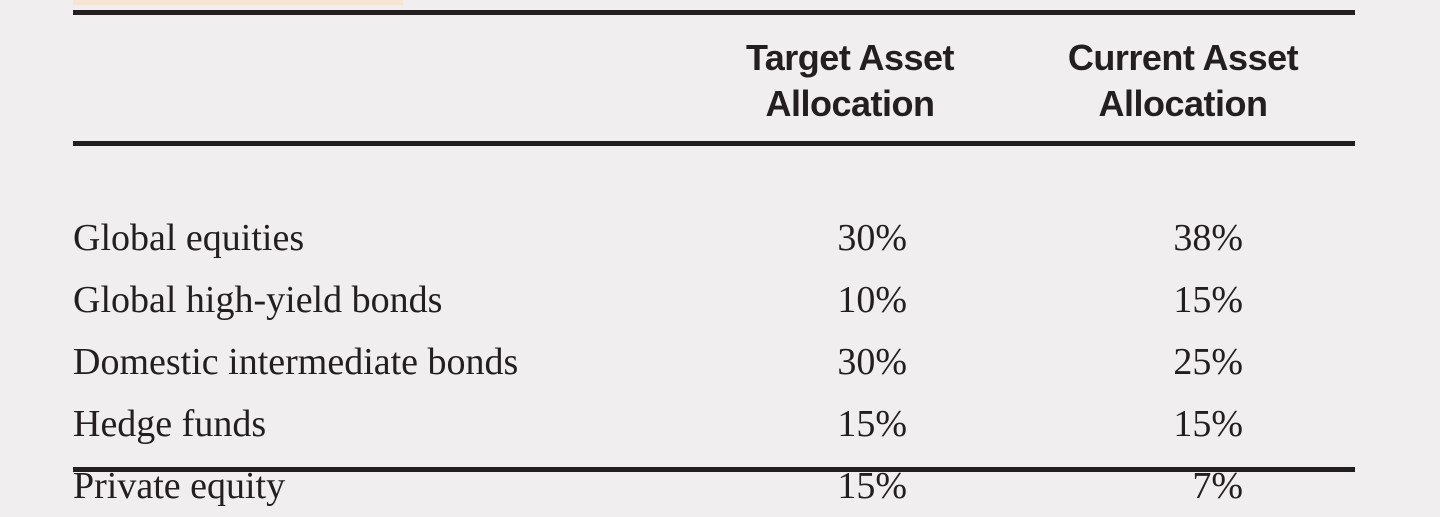  What do you see at coordinates (1208, 362) in the screenshot?
I see `current-value: 25%` at bounding box center [1208, 362].